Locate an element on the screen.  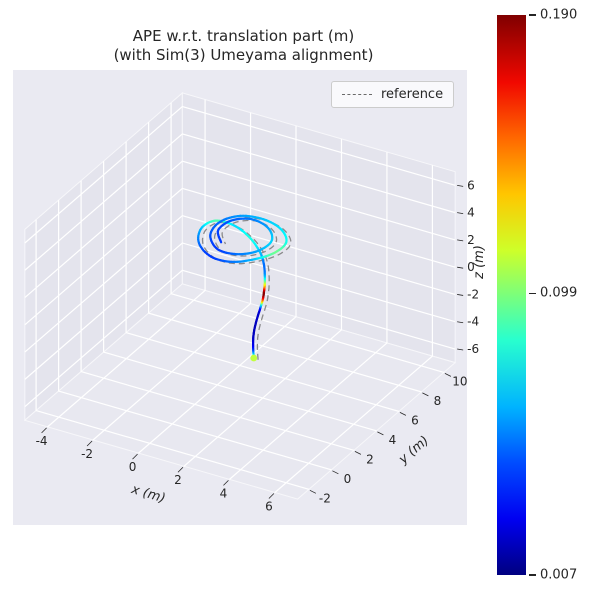
chart-title-line1: APE w.r.t. translation part (m) is located at coordinates (243, 36).